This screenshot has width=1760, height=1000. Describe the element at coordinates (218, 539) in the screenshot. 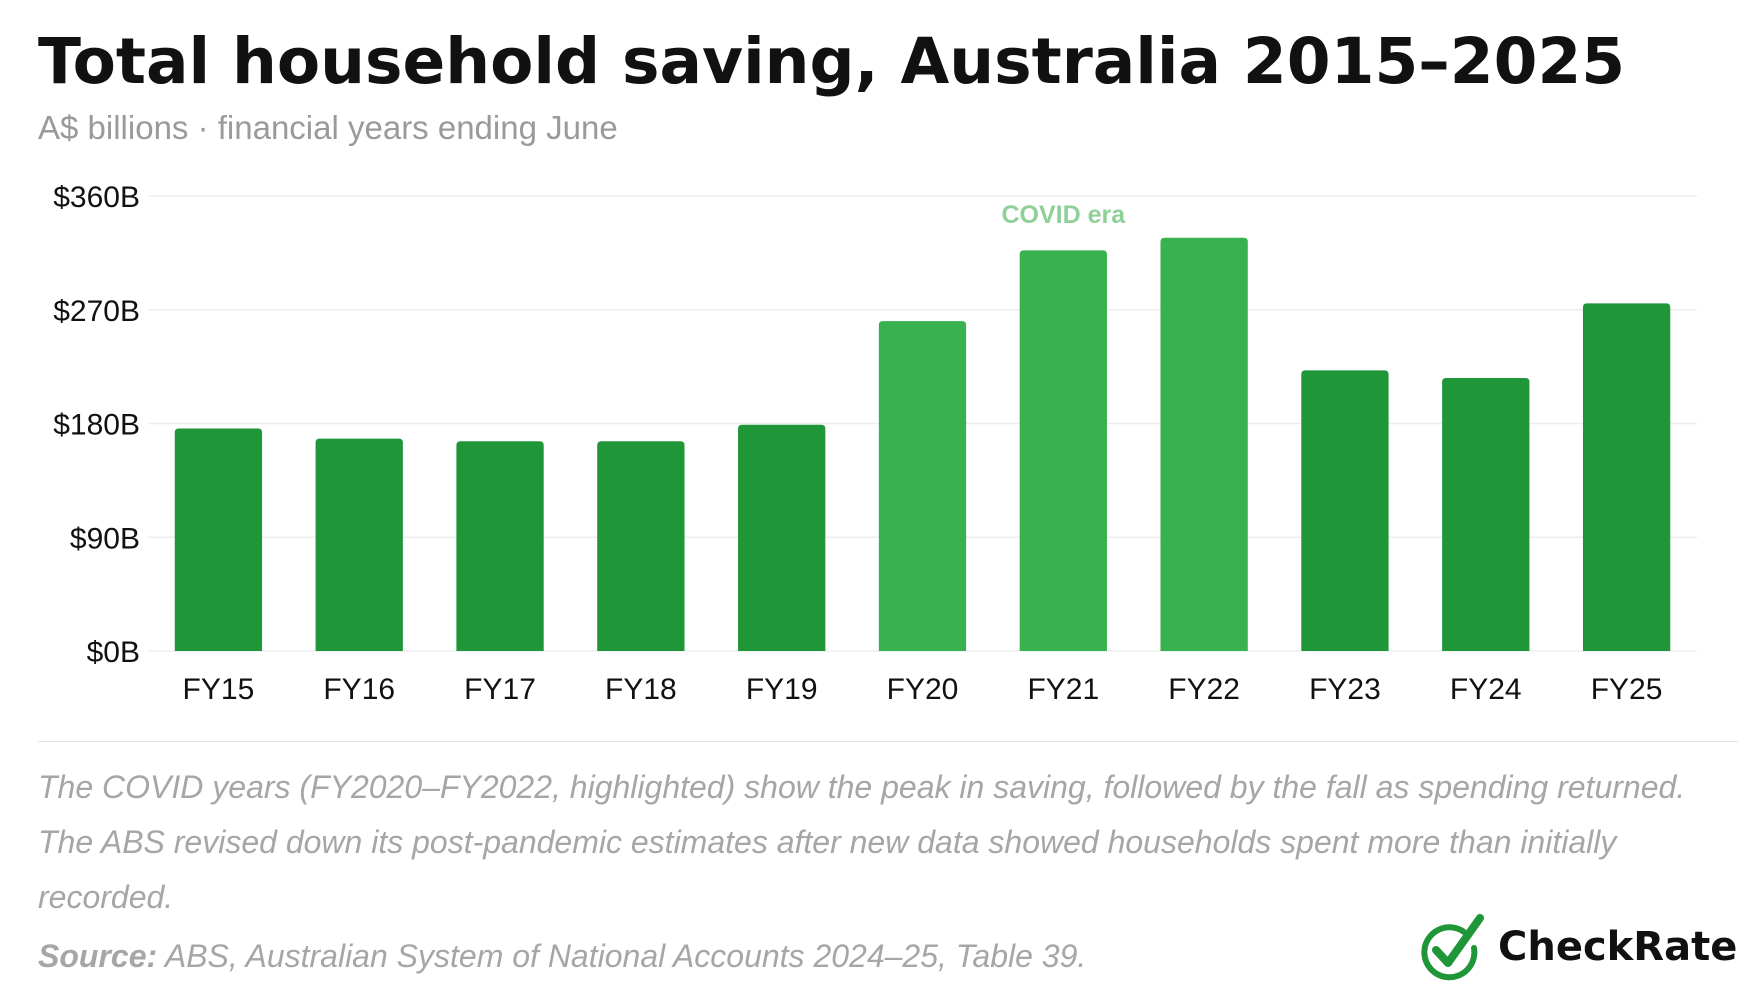

I see `bar-fy15` at that location.